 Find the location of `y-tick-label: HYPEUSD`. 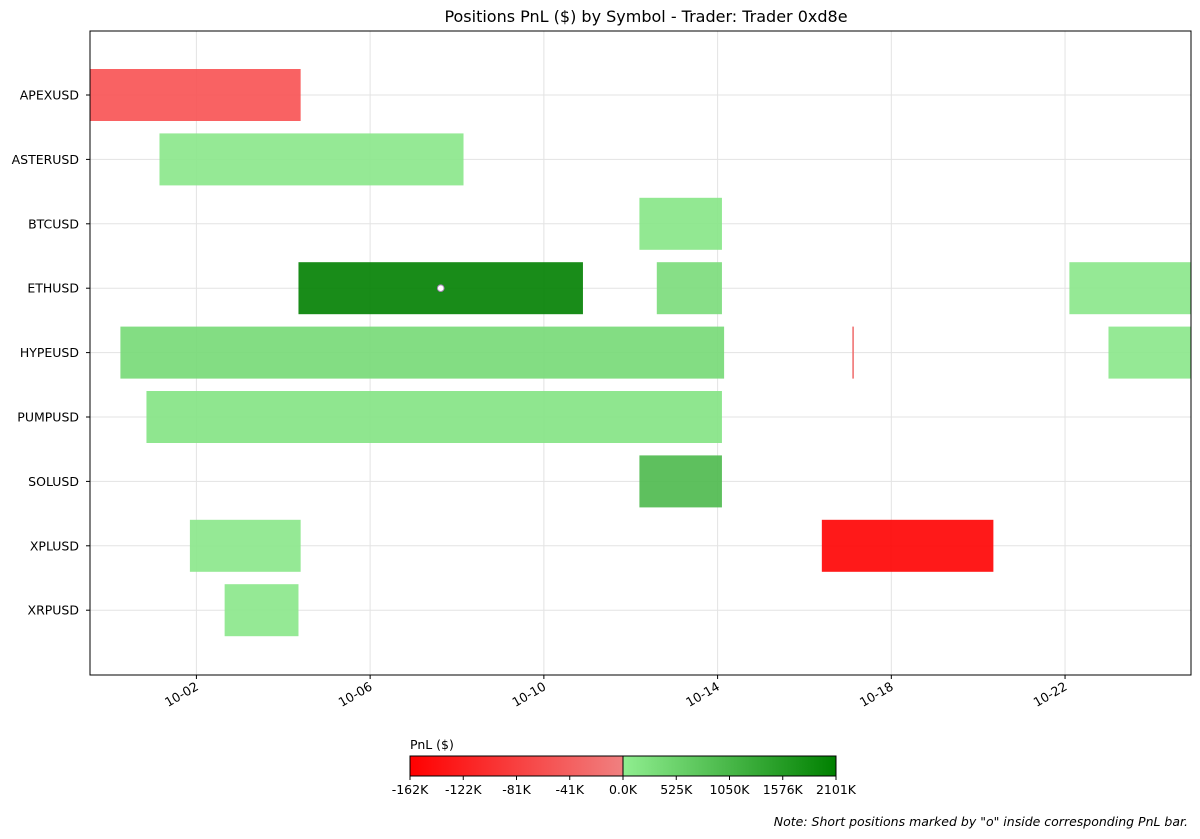

y-tick-label: HYPEUSD is located at coordinates (49, 352).